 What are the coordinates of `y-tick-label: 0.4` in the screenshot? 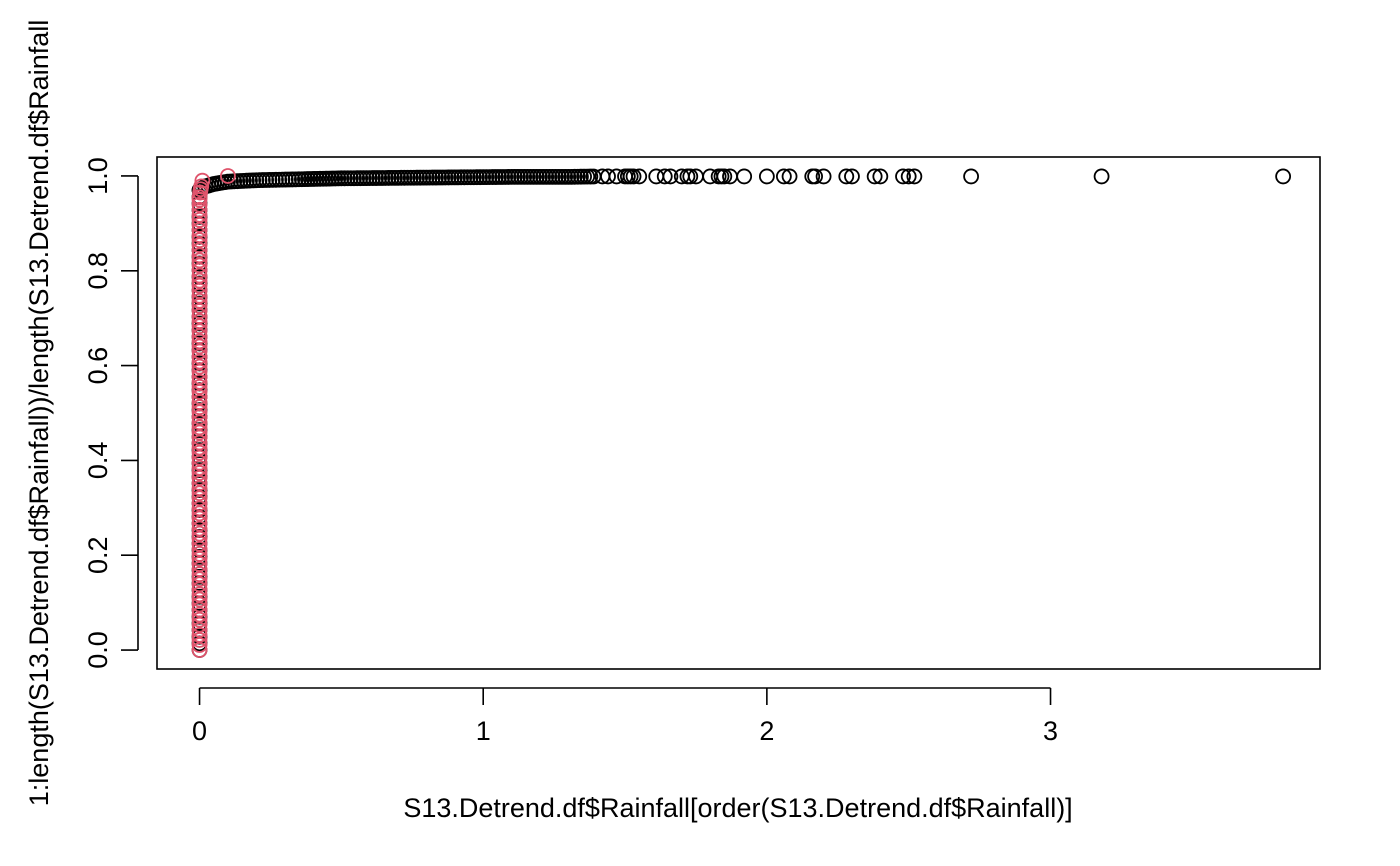 It's located at (98, 461).